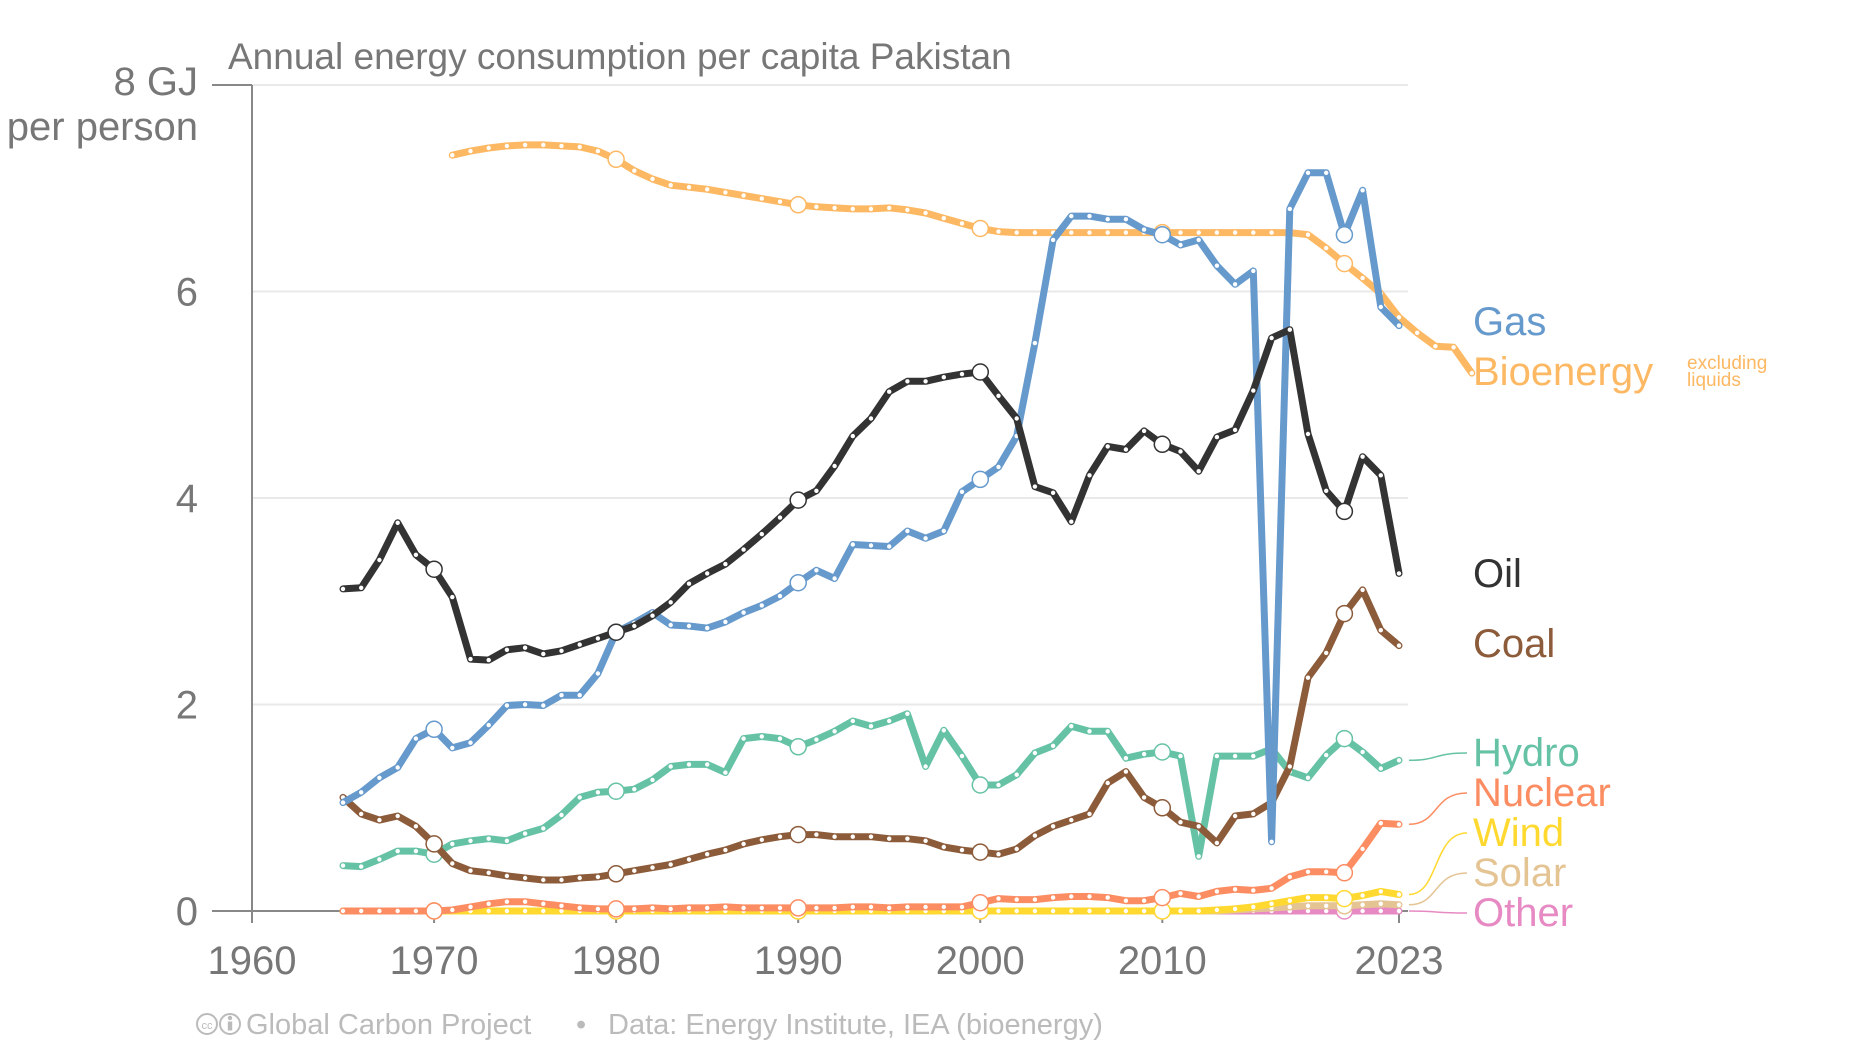  I want to click on y-tick-label: 2, so click(187, 706).